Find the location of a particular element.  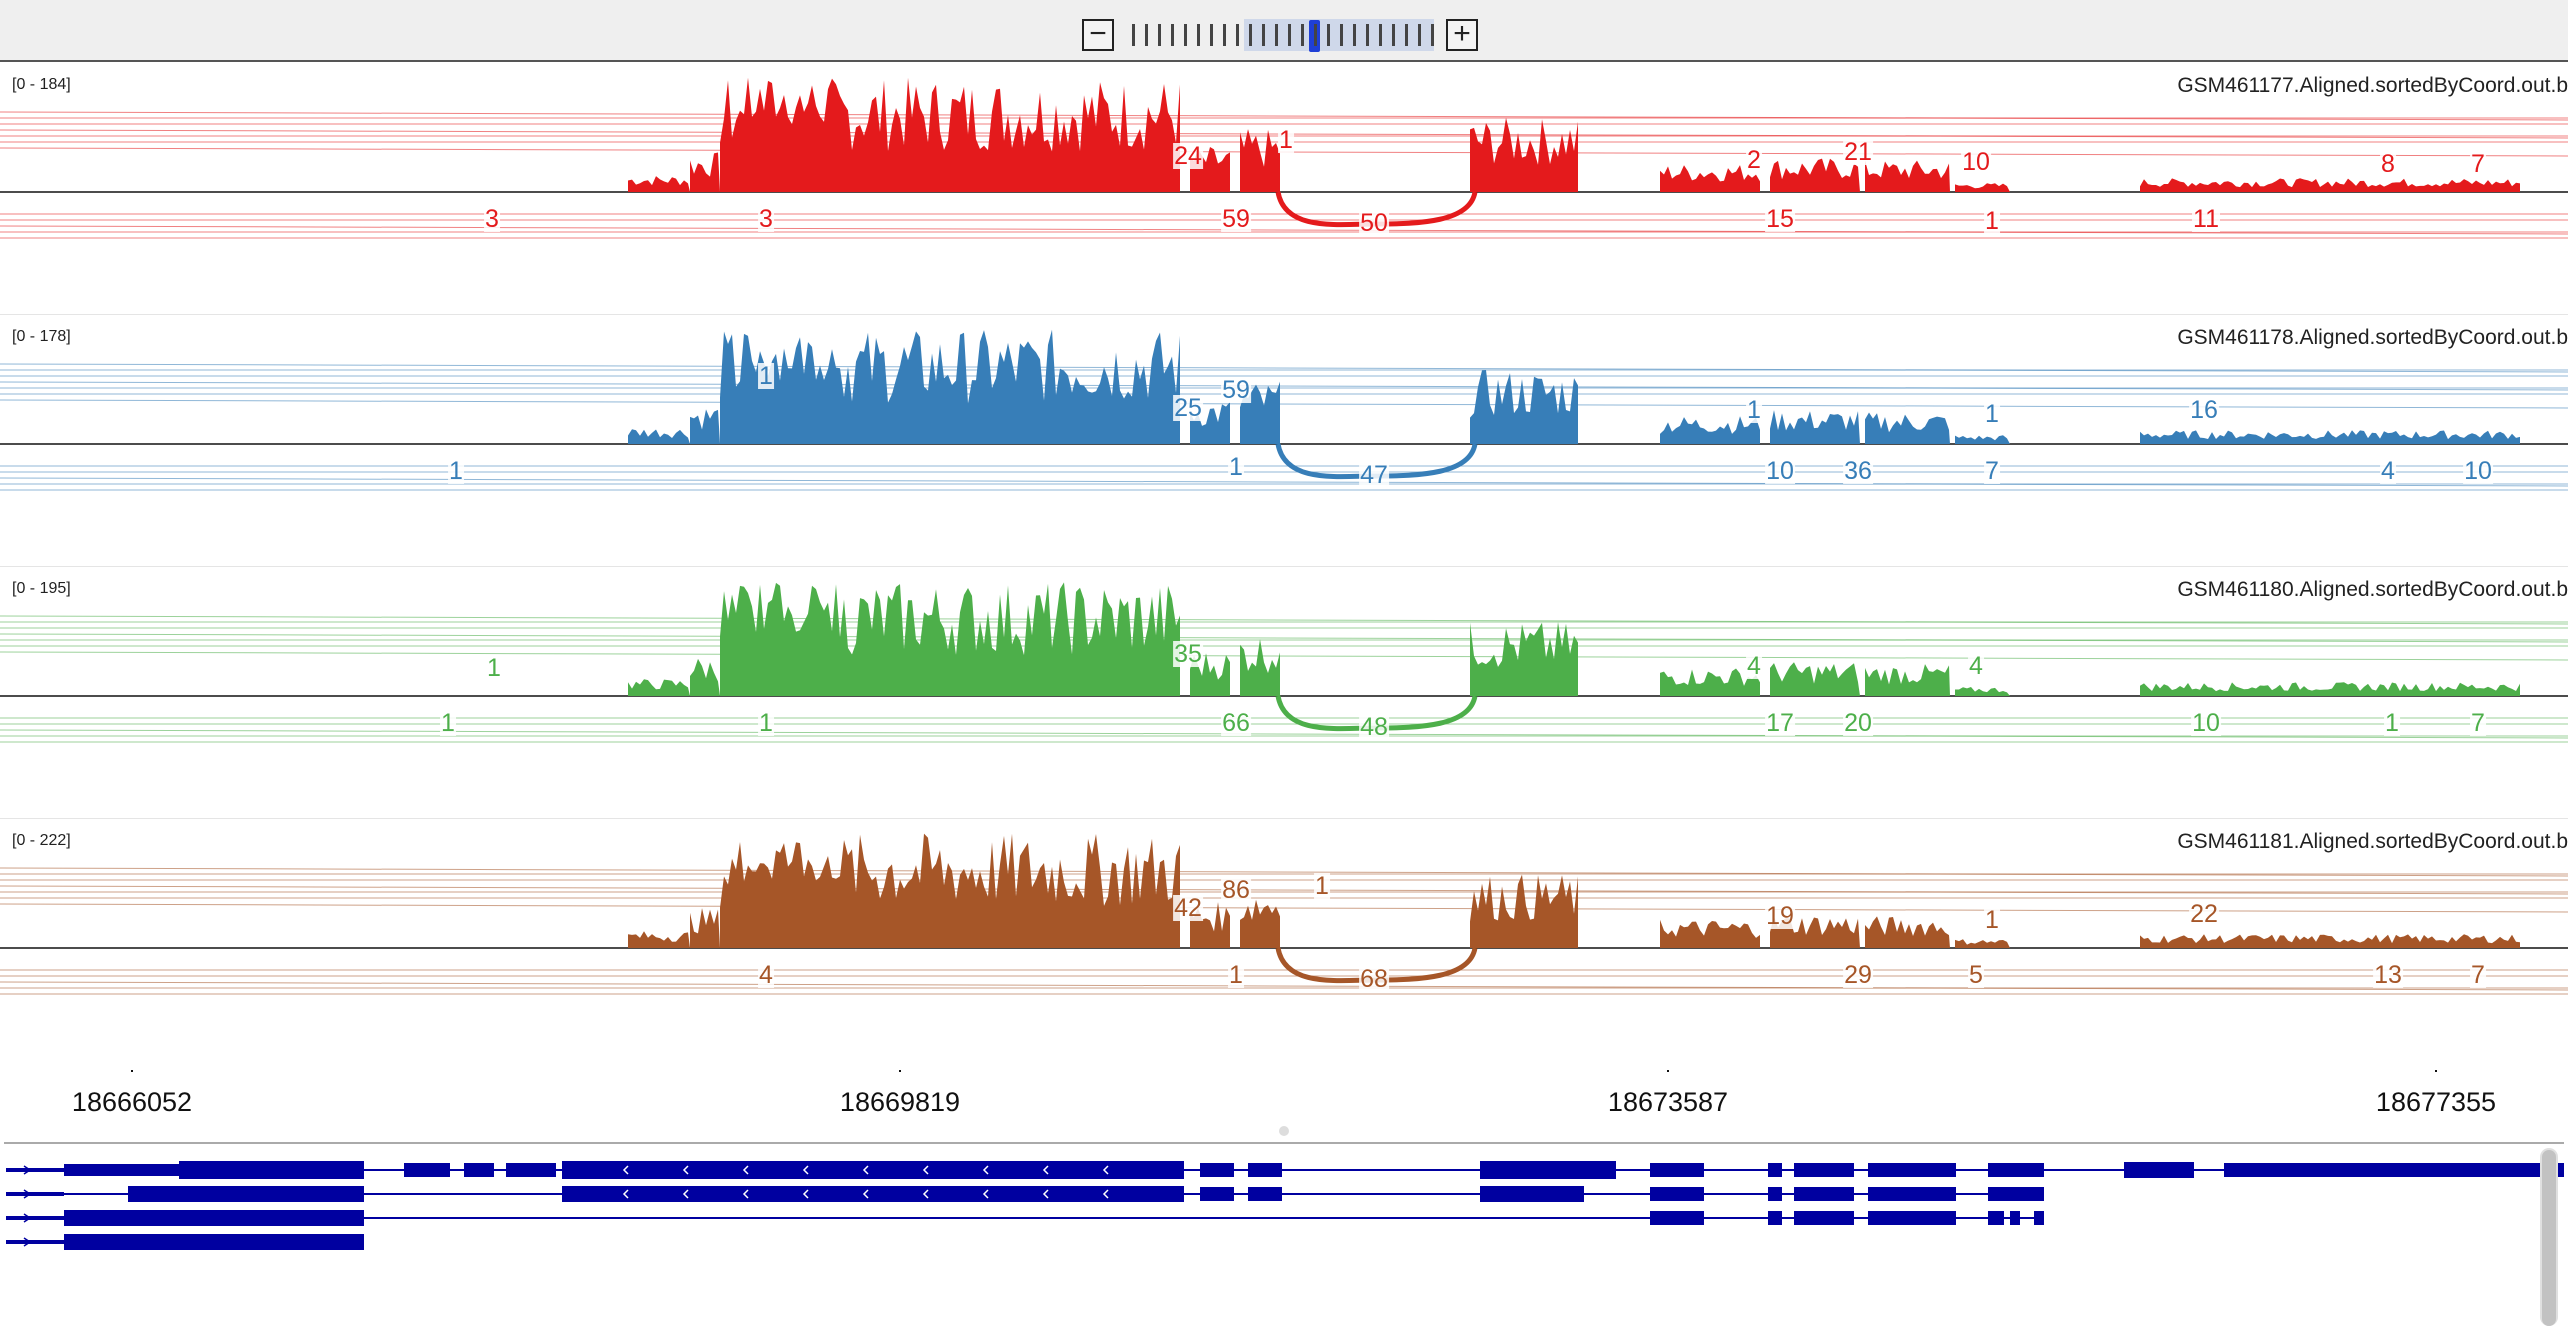

junction-count-label: 35 is located at coordinates (1188, 654).